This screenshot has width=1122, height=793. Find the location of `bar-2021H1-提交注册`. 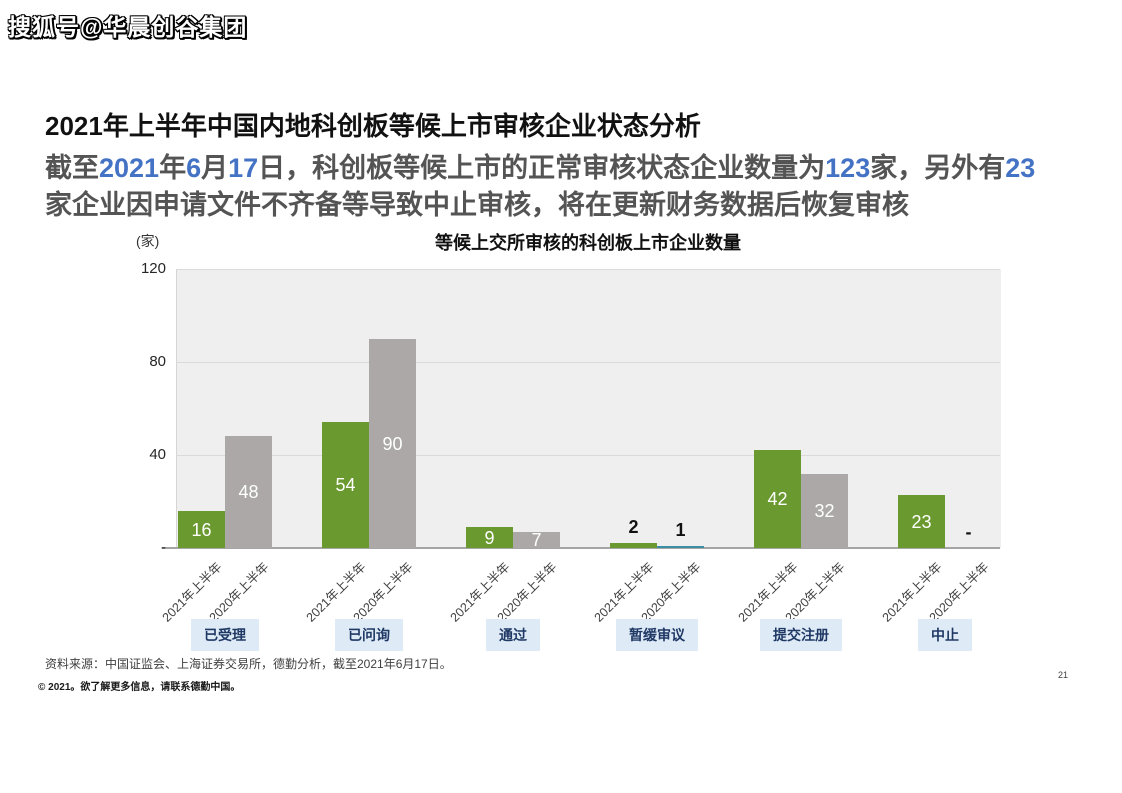

bar-2021H1-提交注册 is located at coordinates (777, 499).